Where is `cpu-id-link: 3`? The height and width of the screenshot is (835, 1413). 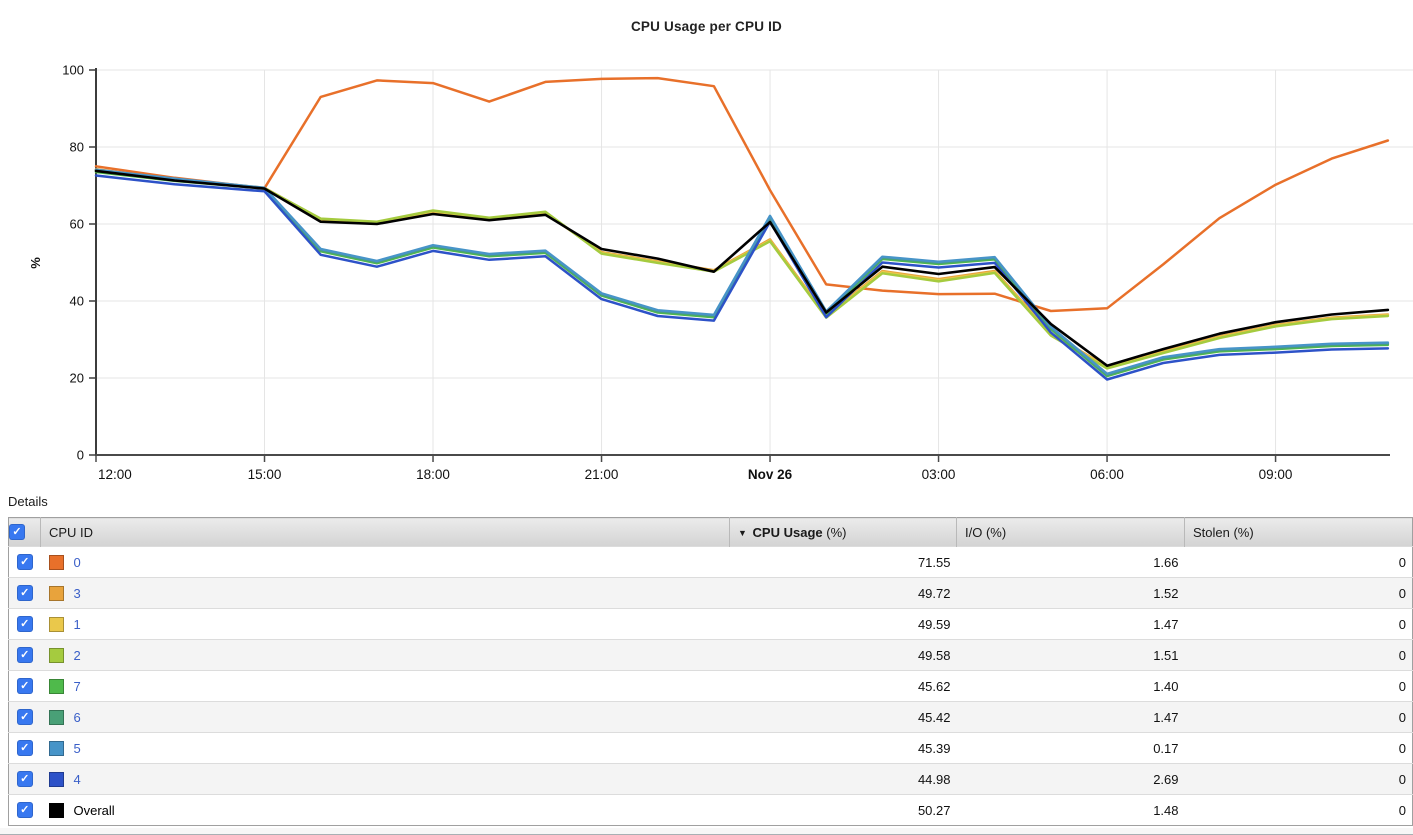 cpu-id-link: 3 is located at coordinates (77, 594).